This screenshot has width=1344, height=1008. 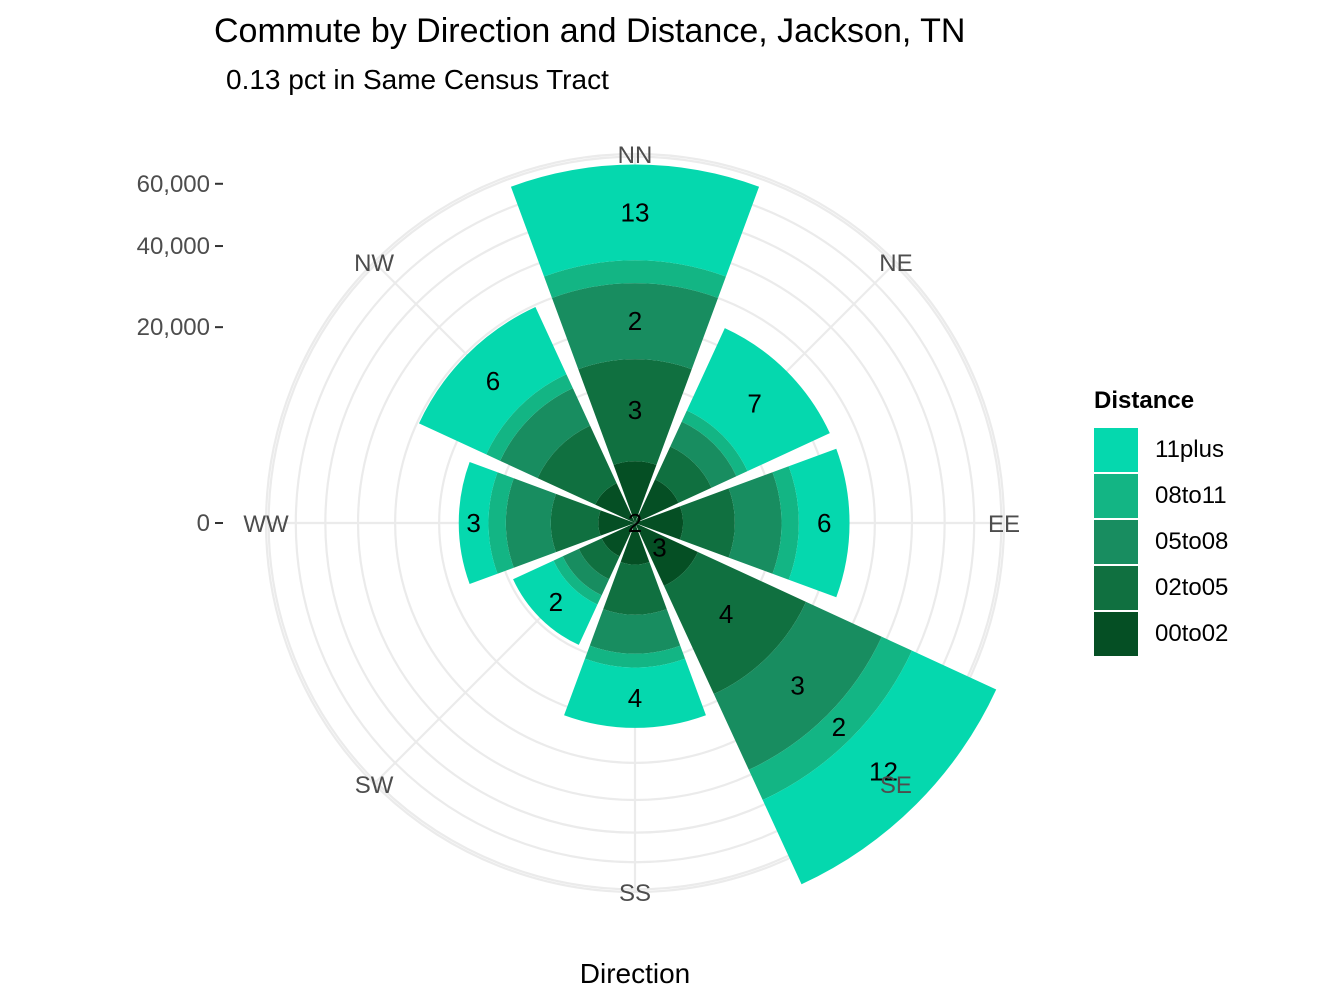 I want to click on bar-segment-EE-05to08, so click(x=755, y=523).